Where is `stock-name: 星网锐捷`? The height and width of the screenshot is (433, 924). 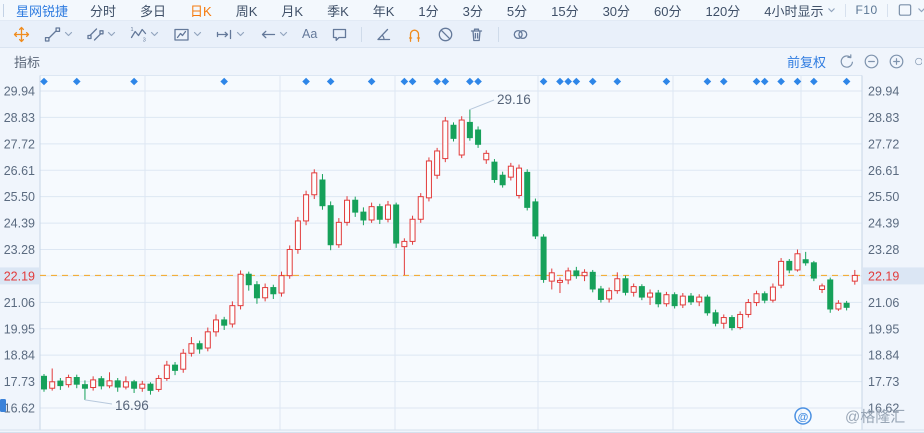
stock-name: 星网锐捷 is located at coordinates (42, 11).